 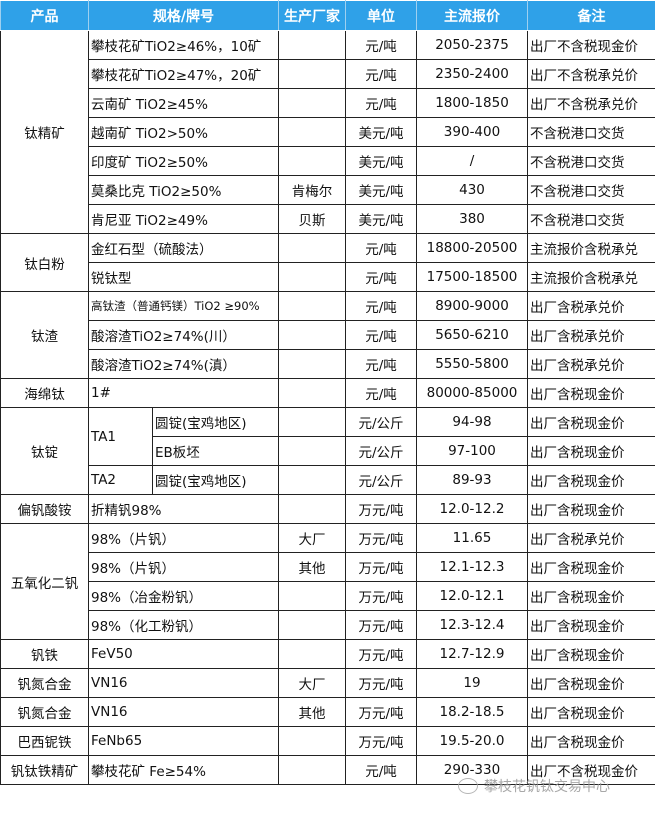 I want to click on price-cell: 430, so click(x=472, y=190).